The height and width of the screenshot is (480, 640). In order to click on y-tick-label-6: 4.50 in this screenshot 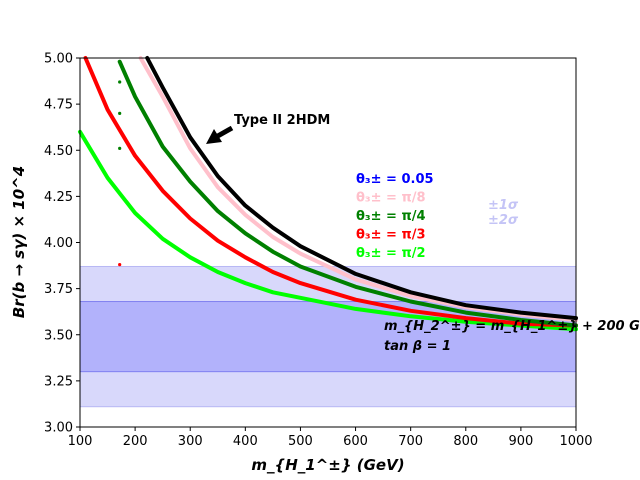, I will do `click(58, 151)`.